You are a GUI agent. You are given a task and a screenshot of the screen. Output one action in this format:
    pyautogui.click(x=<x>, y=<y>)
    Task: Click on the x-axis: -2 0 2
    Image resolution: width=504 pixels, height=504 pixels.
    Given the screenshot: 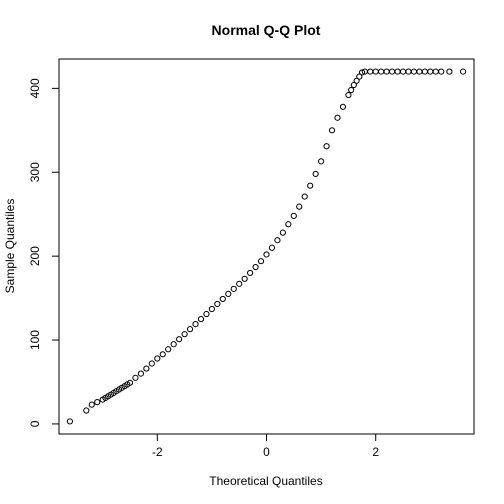 What is the action you would take?
    pyautogui.click(x=265, y=446)
    